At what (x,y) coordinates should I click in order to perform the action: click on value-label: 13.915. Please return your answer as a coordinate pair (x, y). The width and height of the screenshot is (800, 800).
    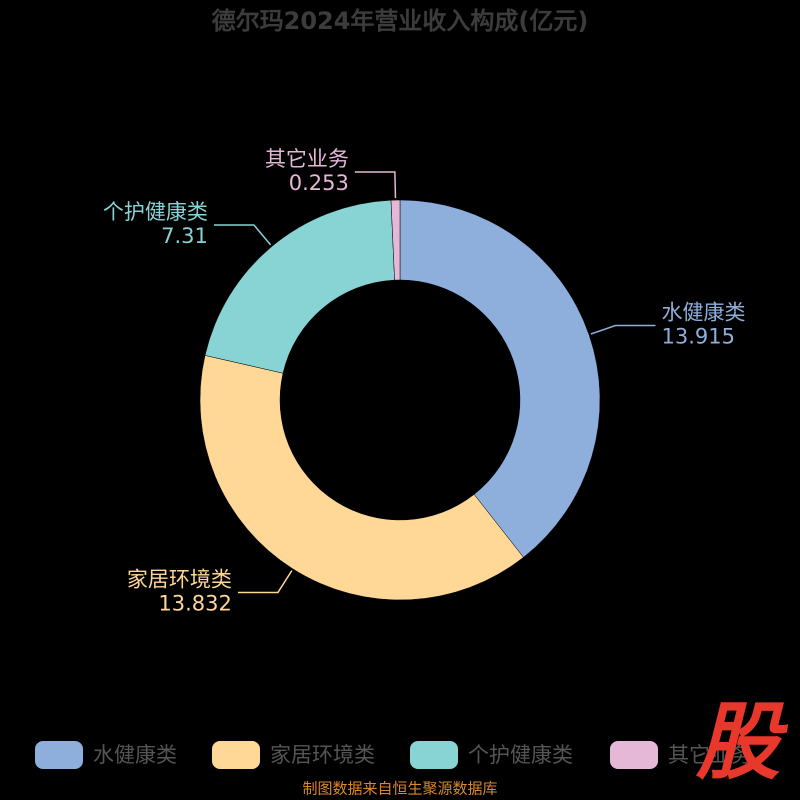
    Looking at the image, I should click on (697, 337).